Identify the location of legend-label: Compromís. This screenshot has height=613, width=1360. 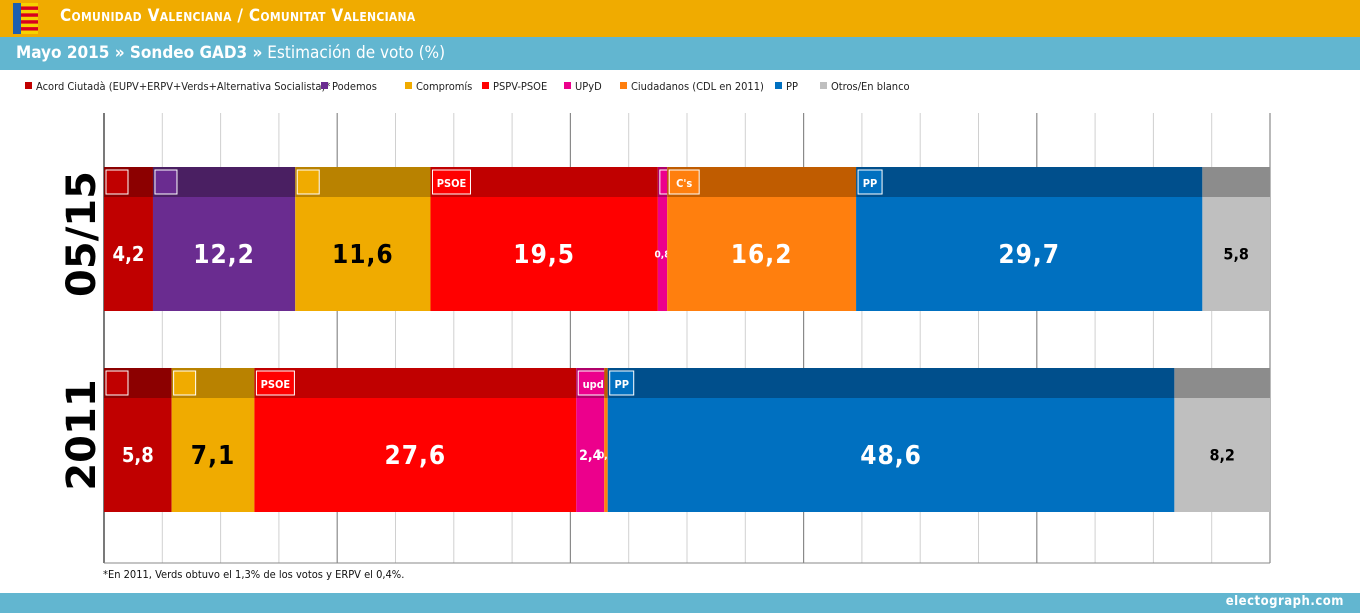
(444, 86).